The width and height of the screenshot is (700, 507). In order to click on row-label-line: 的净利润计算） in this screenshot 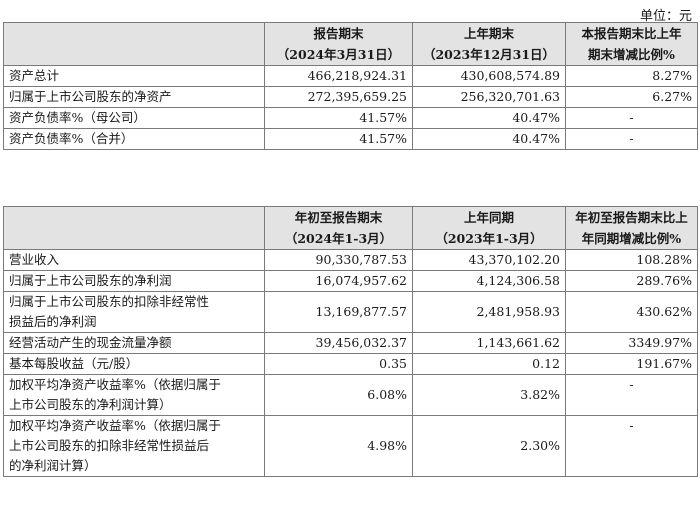, I will do `click(53, 465)`.